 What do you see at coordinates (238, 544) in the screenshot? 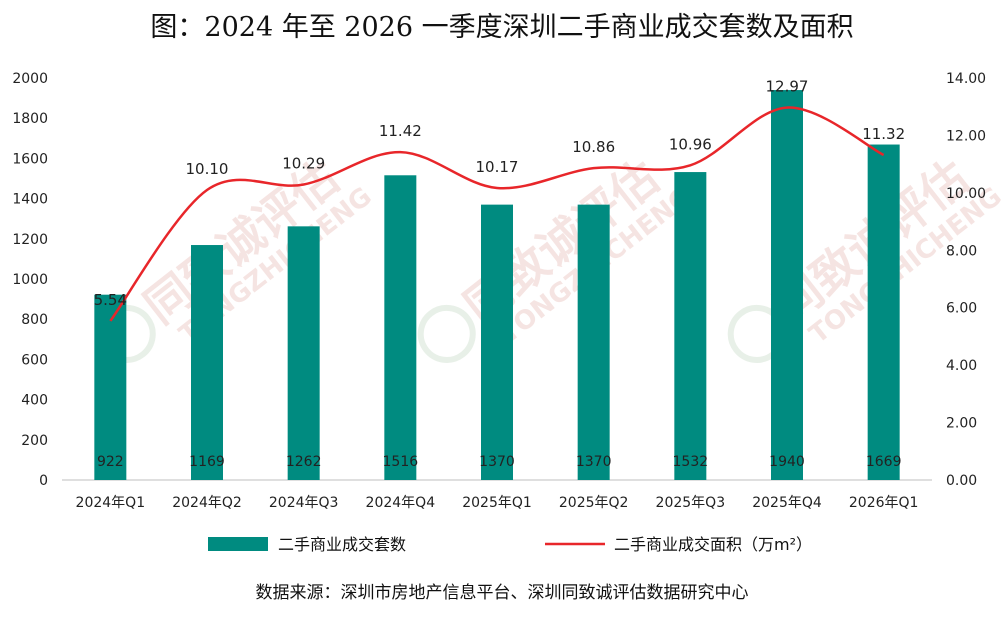
I see `legend-bar-swatch` at bounding box center [238, 544].